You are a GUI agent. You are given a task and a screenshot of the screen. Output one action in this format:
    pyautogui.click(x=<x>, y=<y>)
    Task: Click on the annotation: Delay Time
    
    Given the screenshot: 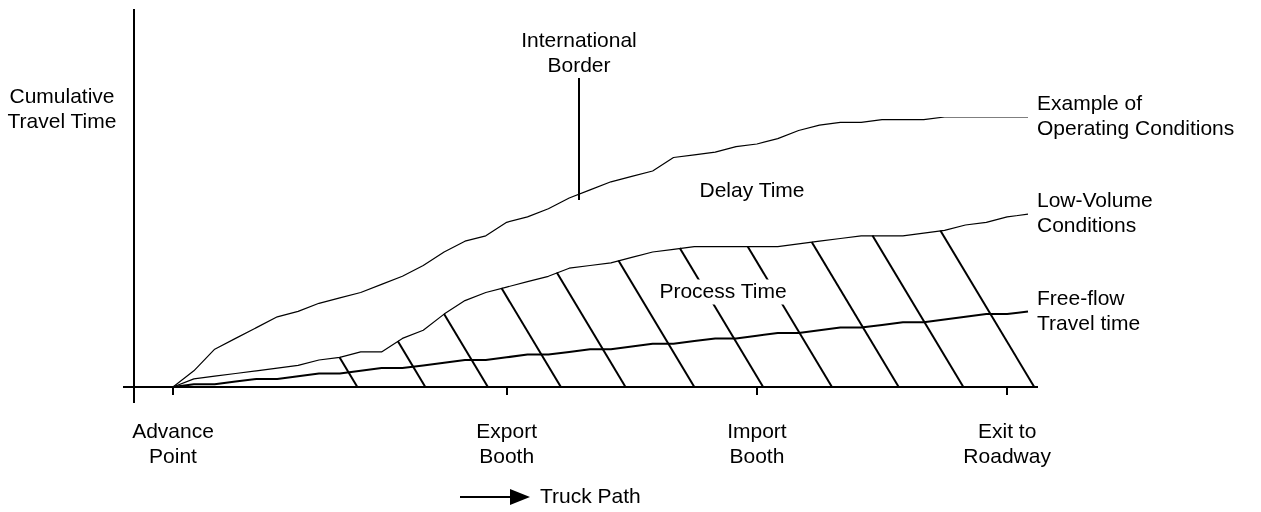 What is the action you would take?
    pyautogui.click(x=752, y=189)
    